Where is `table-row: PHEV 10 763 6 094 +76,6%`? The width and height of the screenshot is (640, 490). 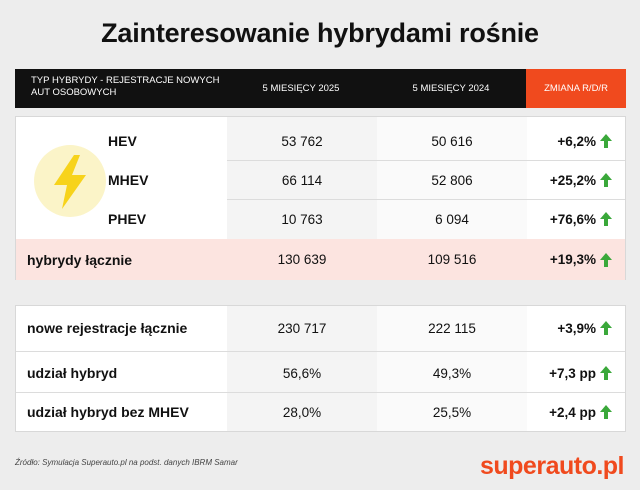
table-row: PHEV 10 763 6 094 +76,6% is located at coordinates (320, 219).